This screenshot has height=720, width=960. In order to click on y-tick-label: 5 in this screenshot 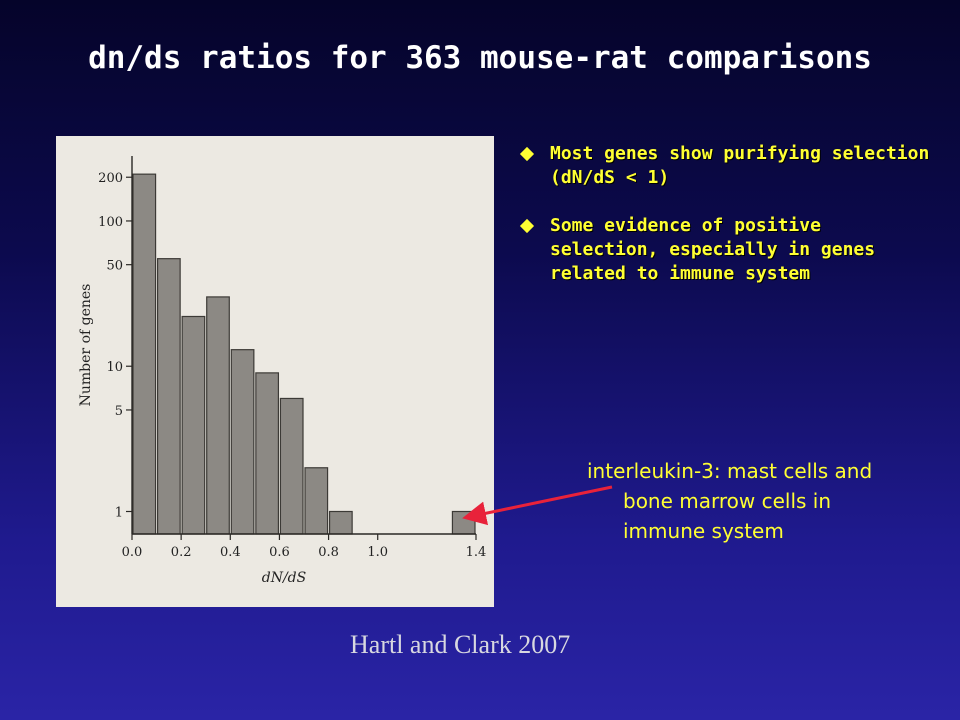, I will do `click(119, 411)`.